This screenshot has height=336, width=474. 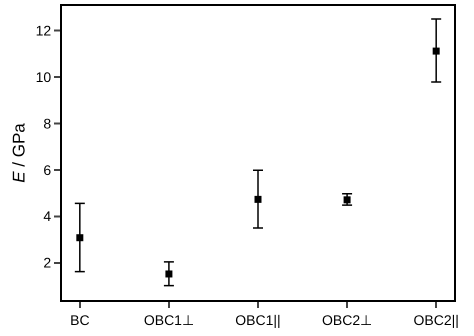 I want to click on y-tick-label: 12, so click(x=44, y=30).